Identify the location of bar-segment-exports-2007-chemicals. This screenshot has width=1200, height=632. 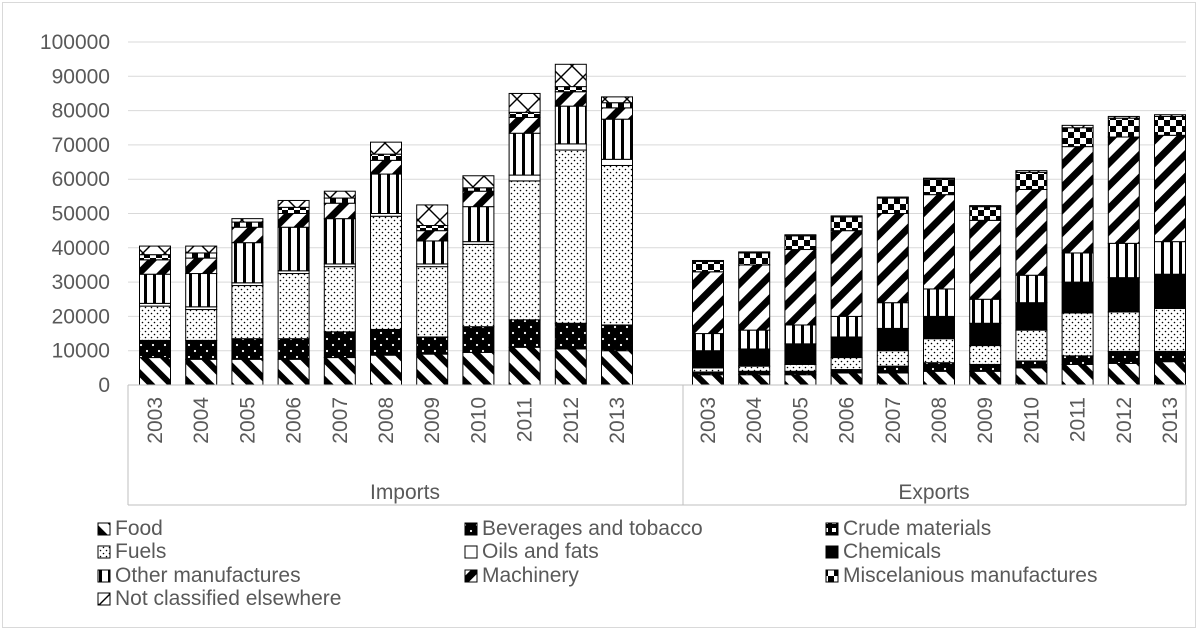
(892, 339).